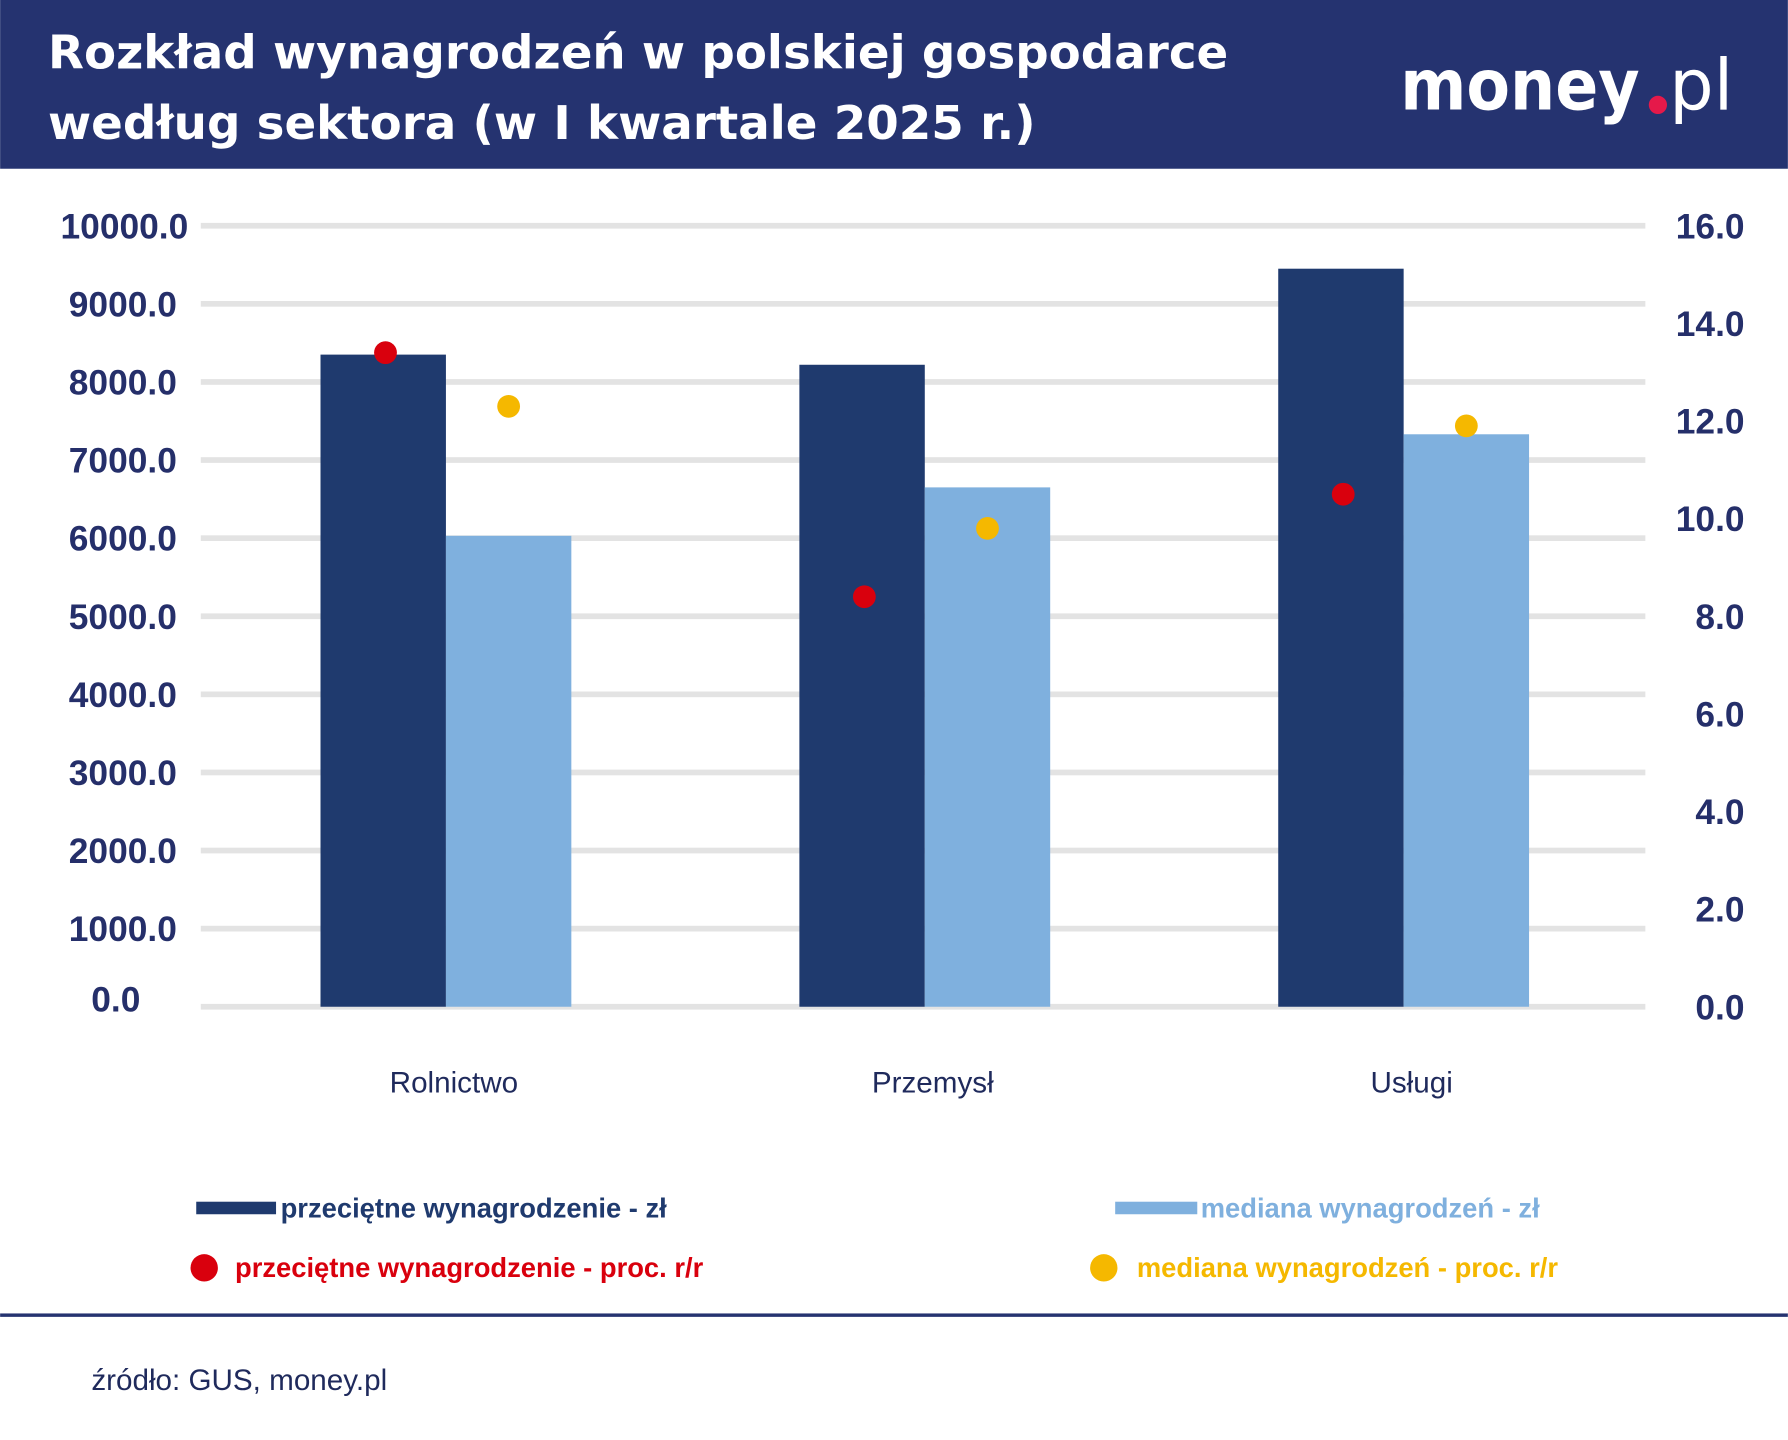 The image size is (1788, 1440). I want to click on source-note: źródło: GUS, money.pl, so click(239, 1380).